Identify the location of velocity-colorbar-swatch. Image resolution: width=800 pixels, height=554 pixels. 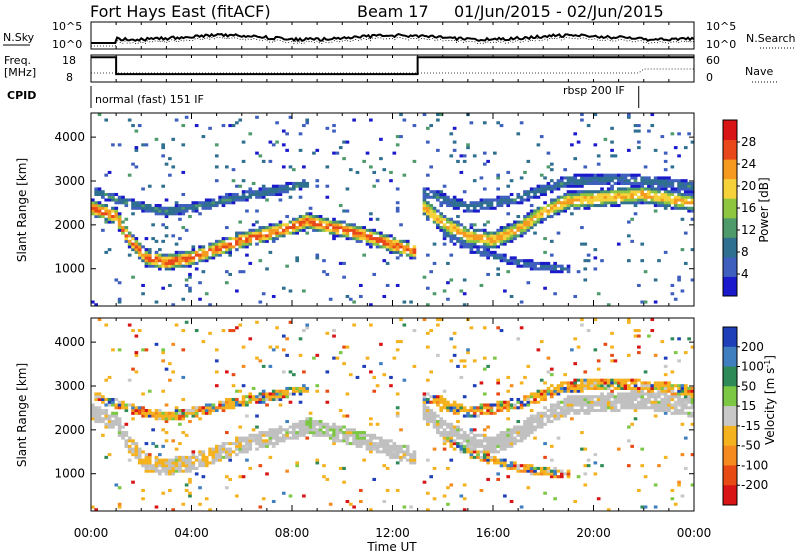
(730, 337).